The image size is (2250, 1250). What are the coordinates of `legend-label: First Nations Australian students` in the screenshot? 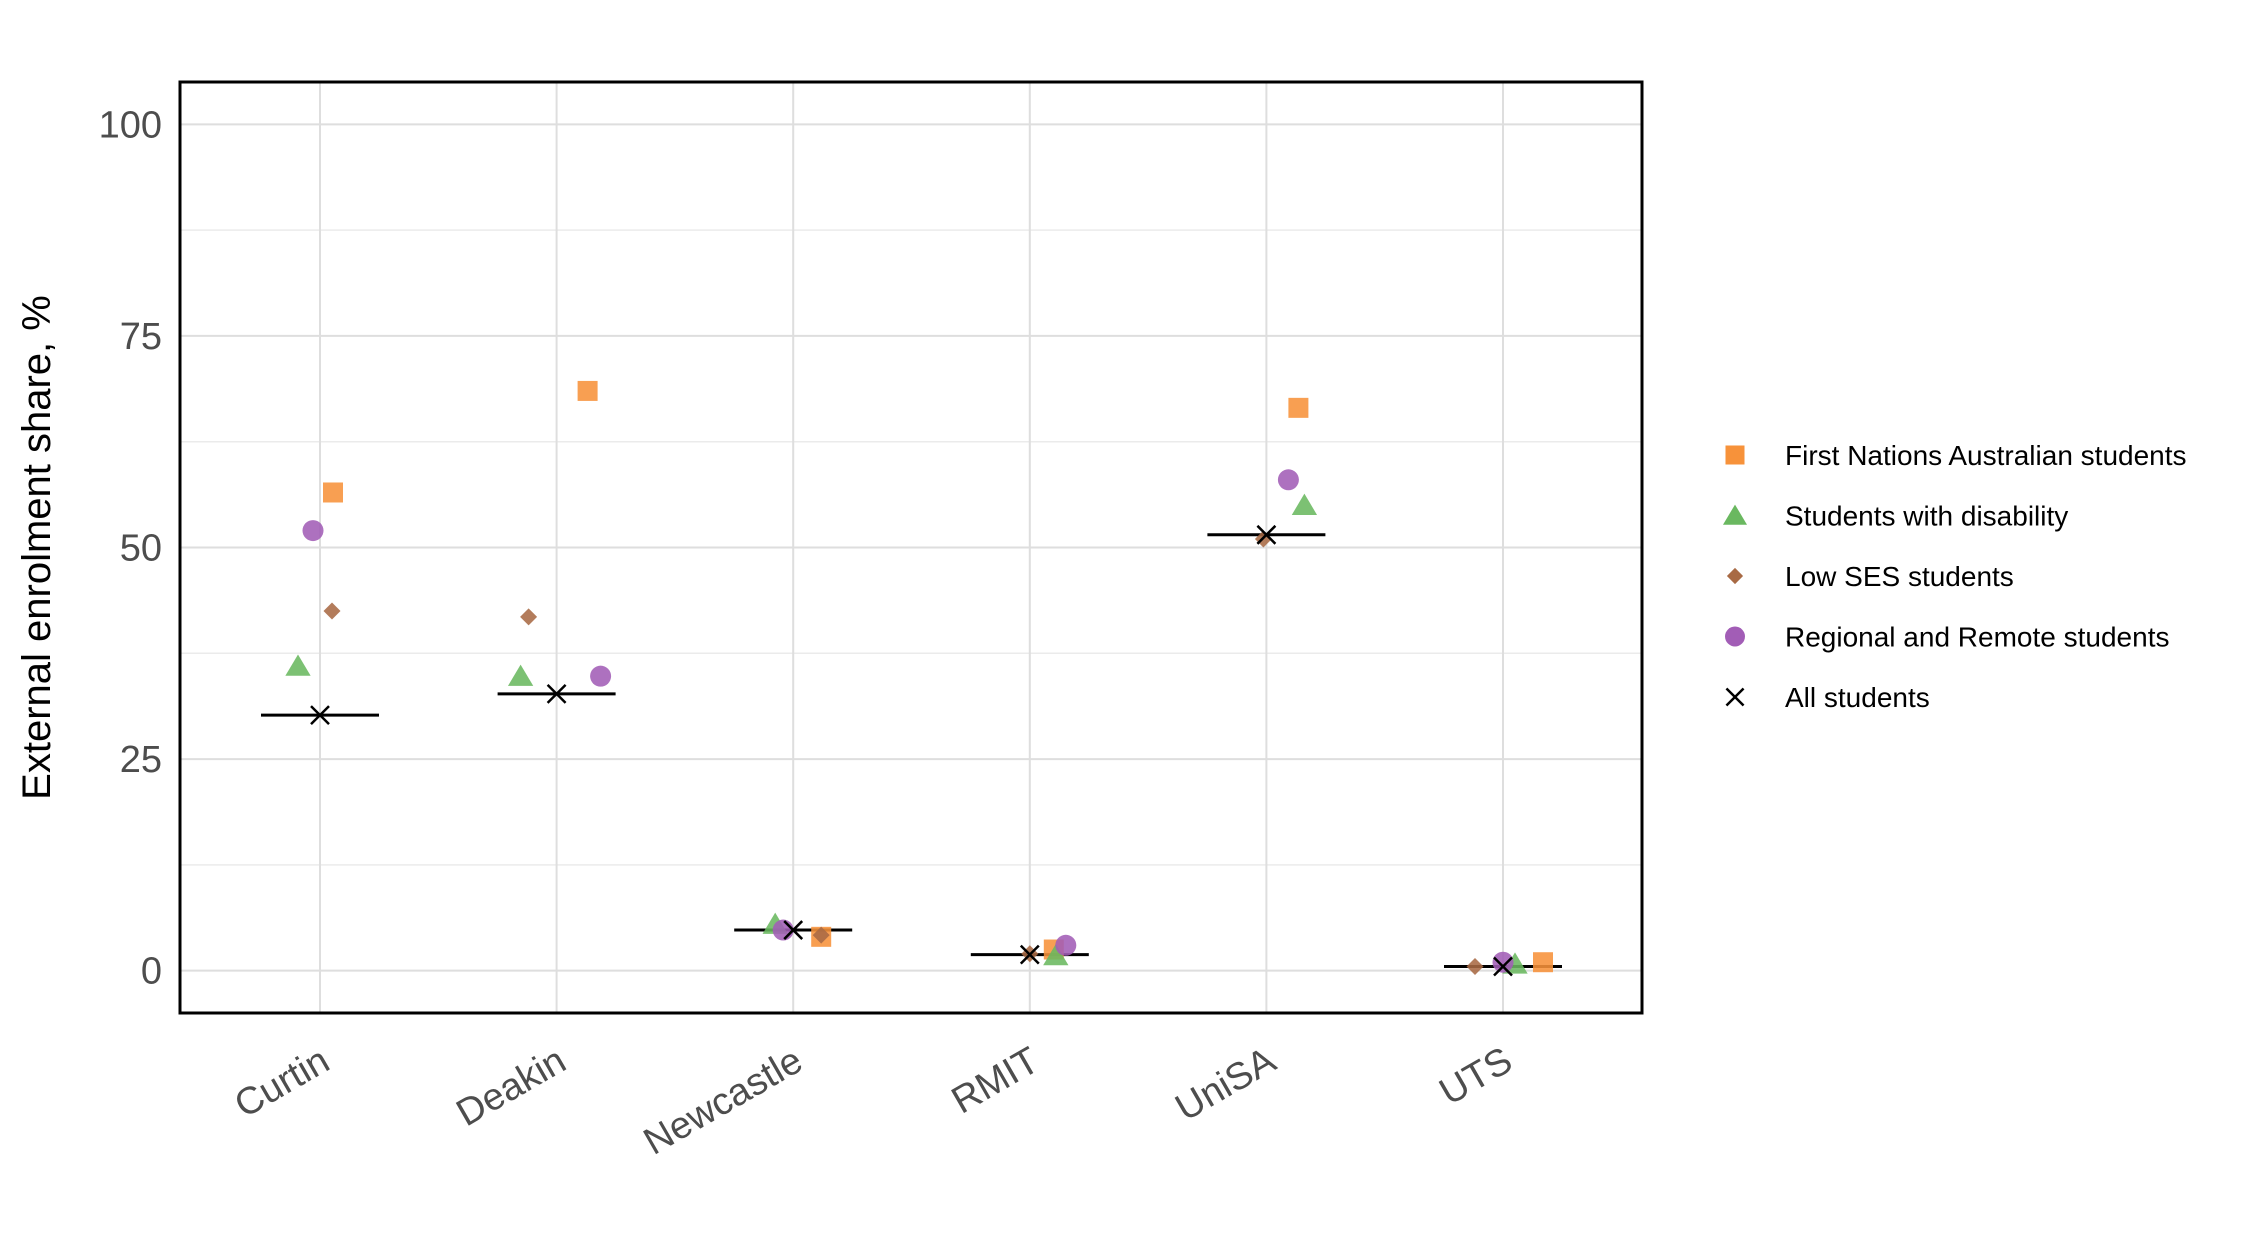 It's located at (1986, 455).